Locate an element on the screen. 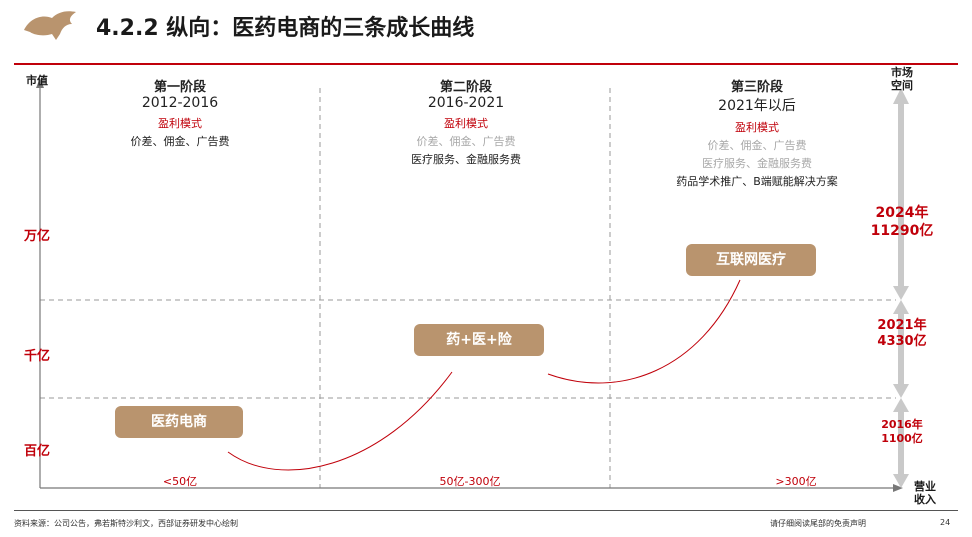 The image size is (972, 537). market-space-value: 11290亿 is located at coordinates (902, 231).